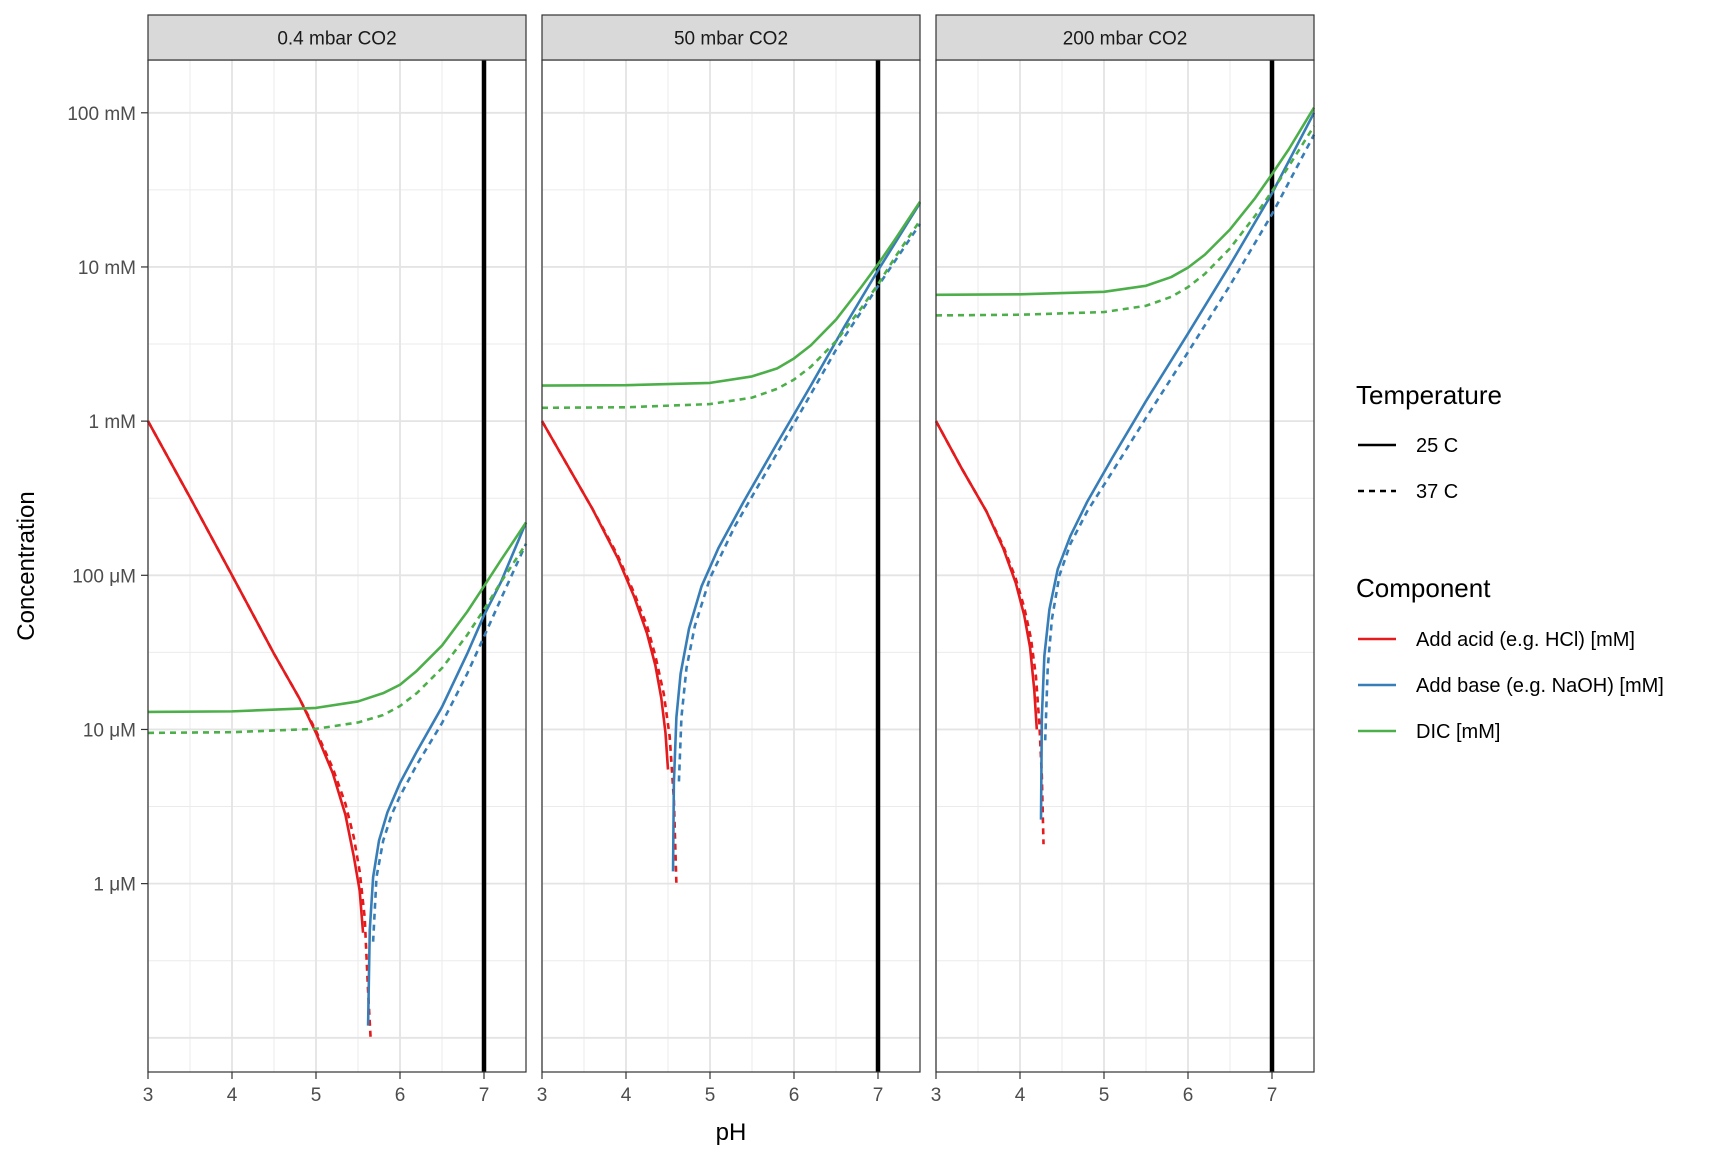 This screenshot has height=1157, width=1728. What do you see at coordinates (1437, 446) in the screenshot?
I see `legend-label-temperature: 25 C` at bounding box center [1437, 446].